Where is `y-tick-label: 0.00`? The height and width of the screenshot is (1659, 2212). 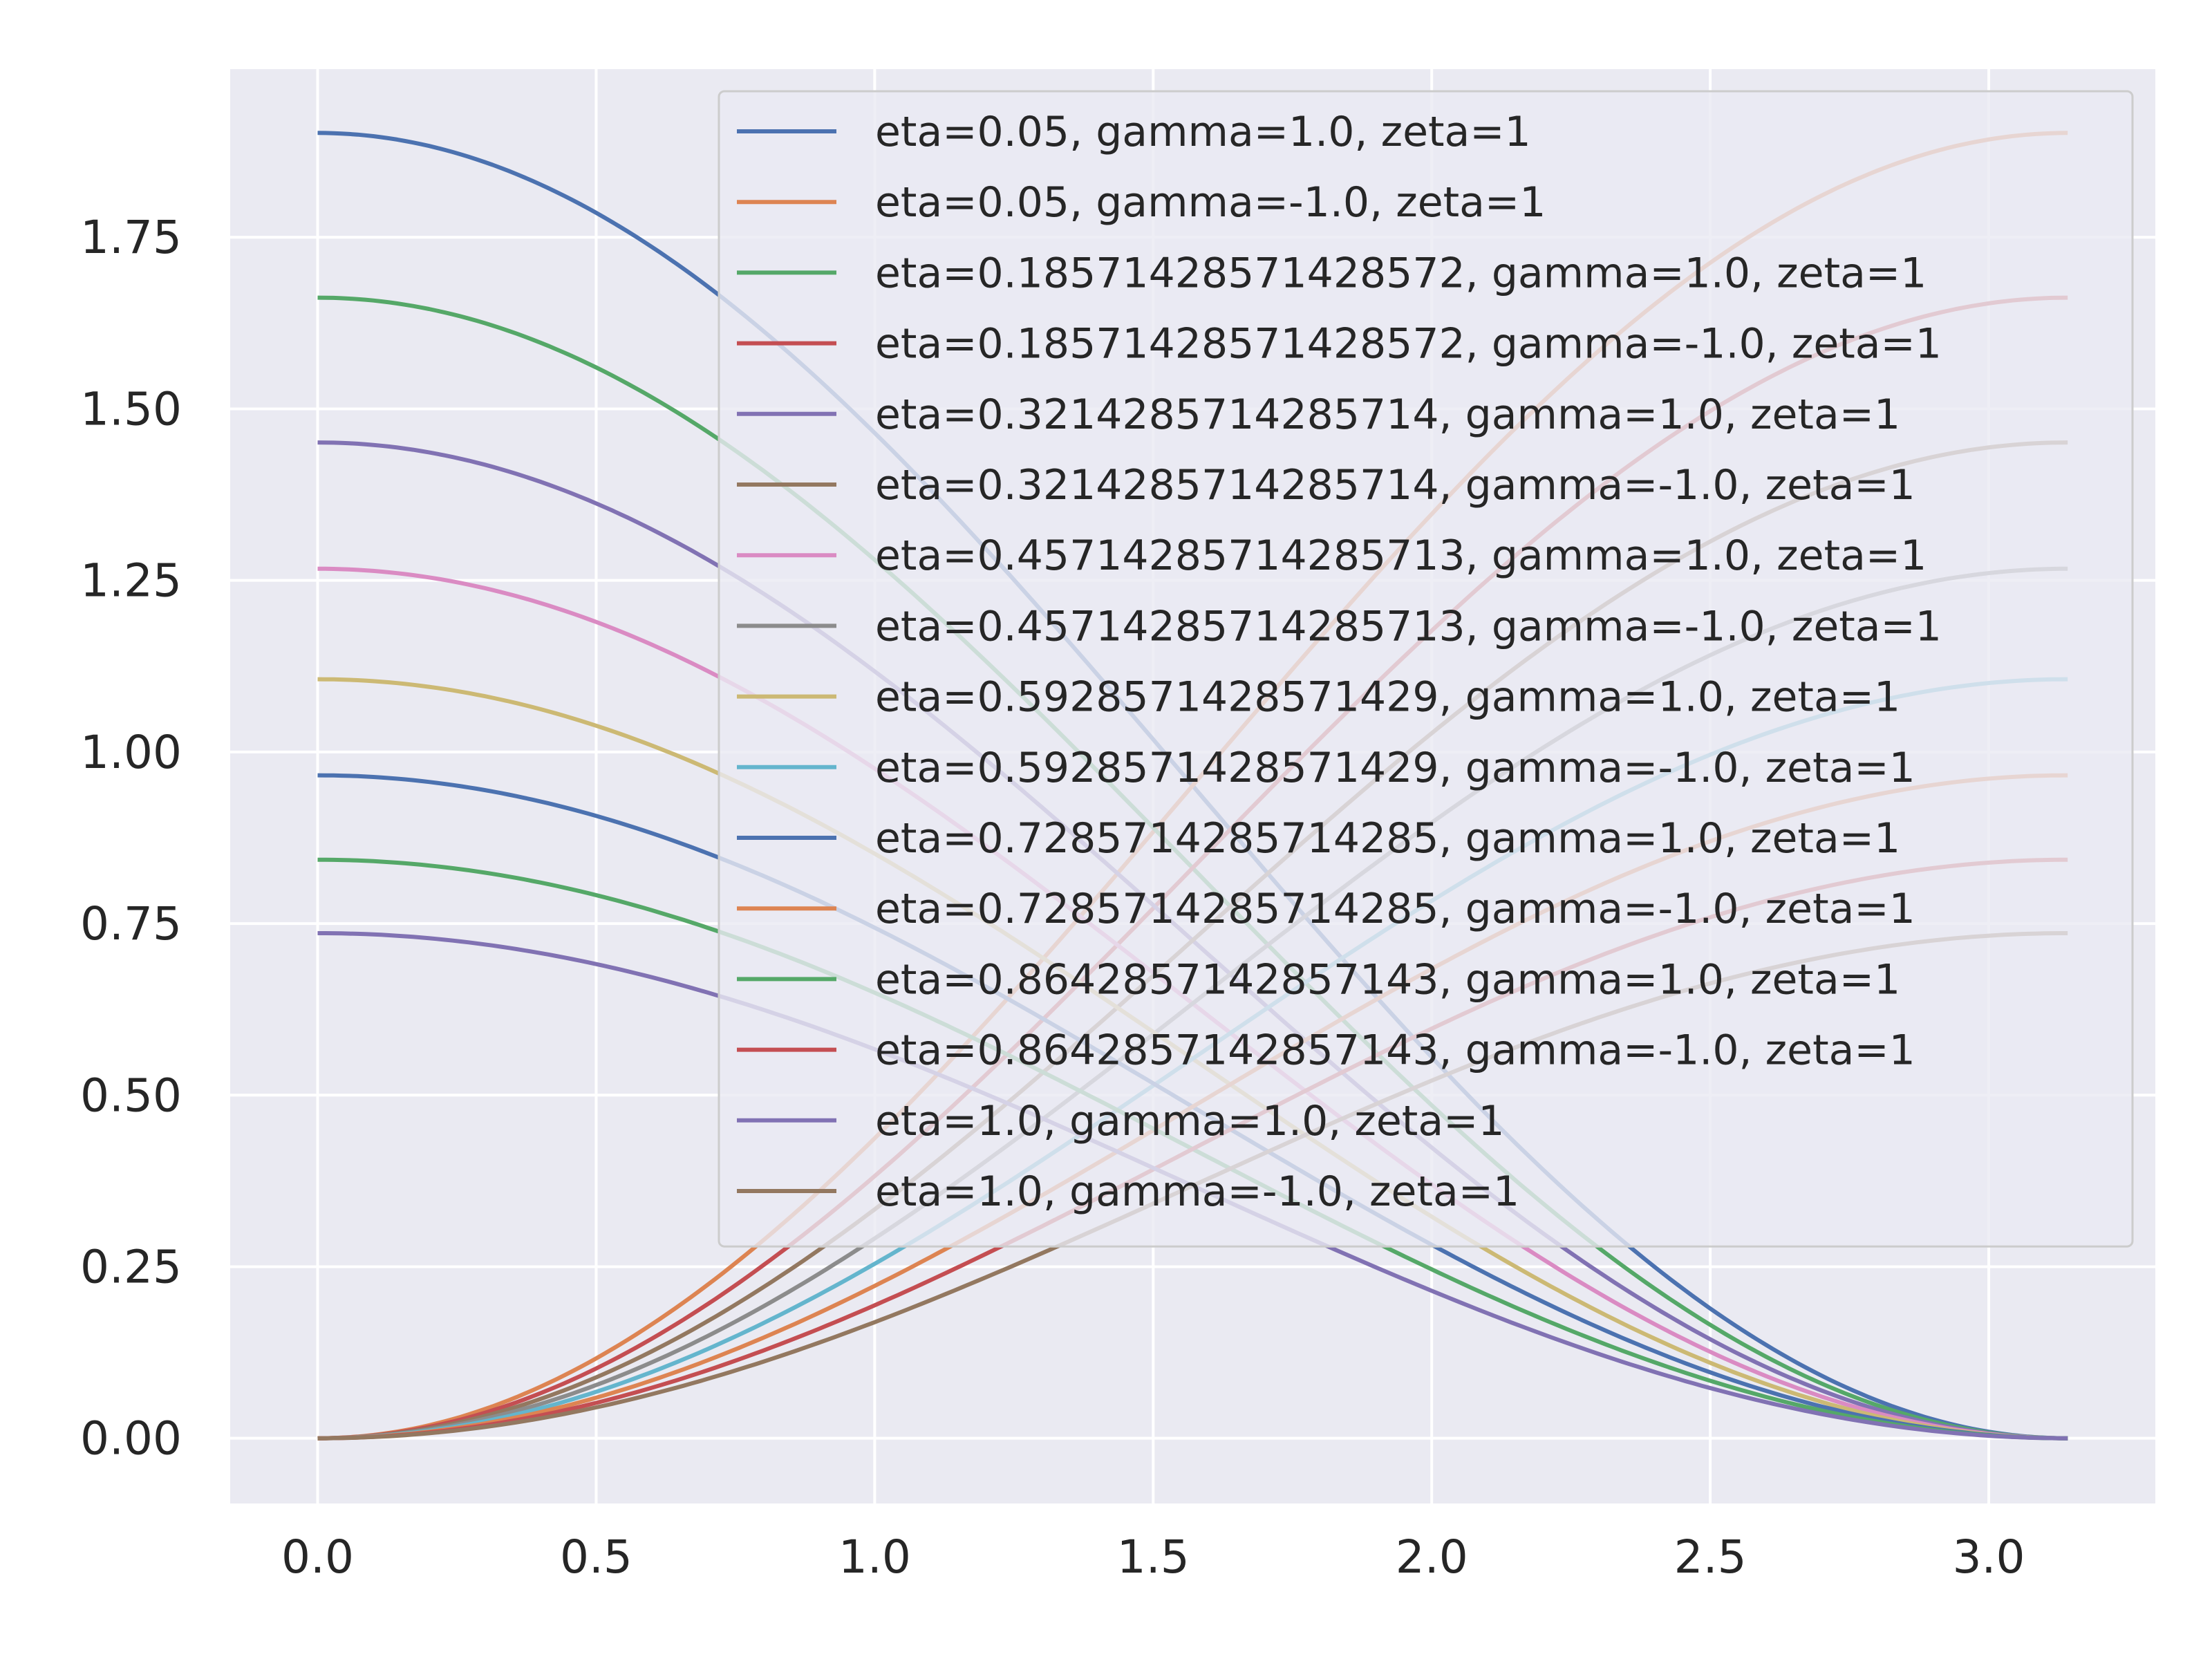
y-tick-label: 0.00 is located at coordinates (131, 1438).